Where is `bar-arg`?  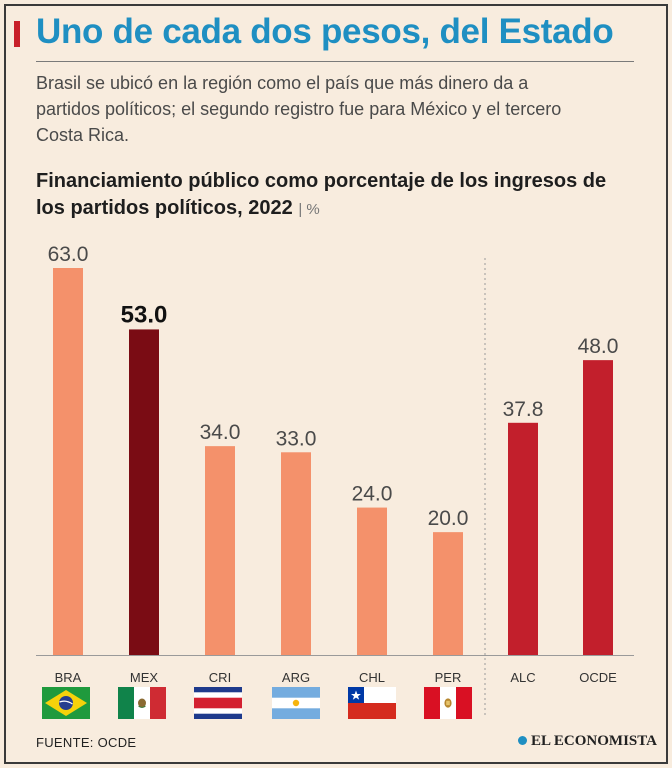
bar-arg is located at coordinates (296, 553).